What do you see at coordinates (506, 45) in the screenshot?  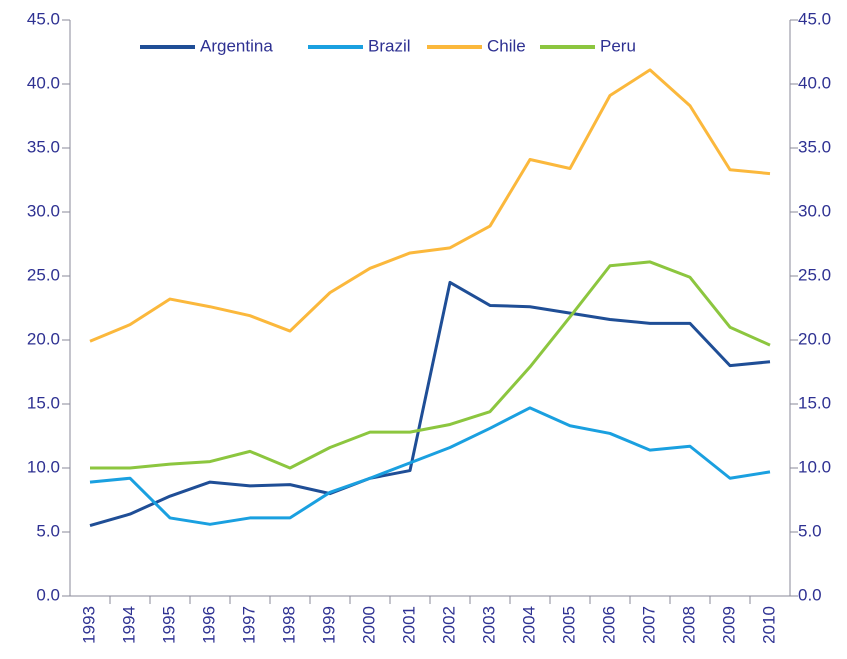 I see `legend-label: Chile` at bounding box center [506, 45].